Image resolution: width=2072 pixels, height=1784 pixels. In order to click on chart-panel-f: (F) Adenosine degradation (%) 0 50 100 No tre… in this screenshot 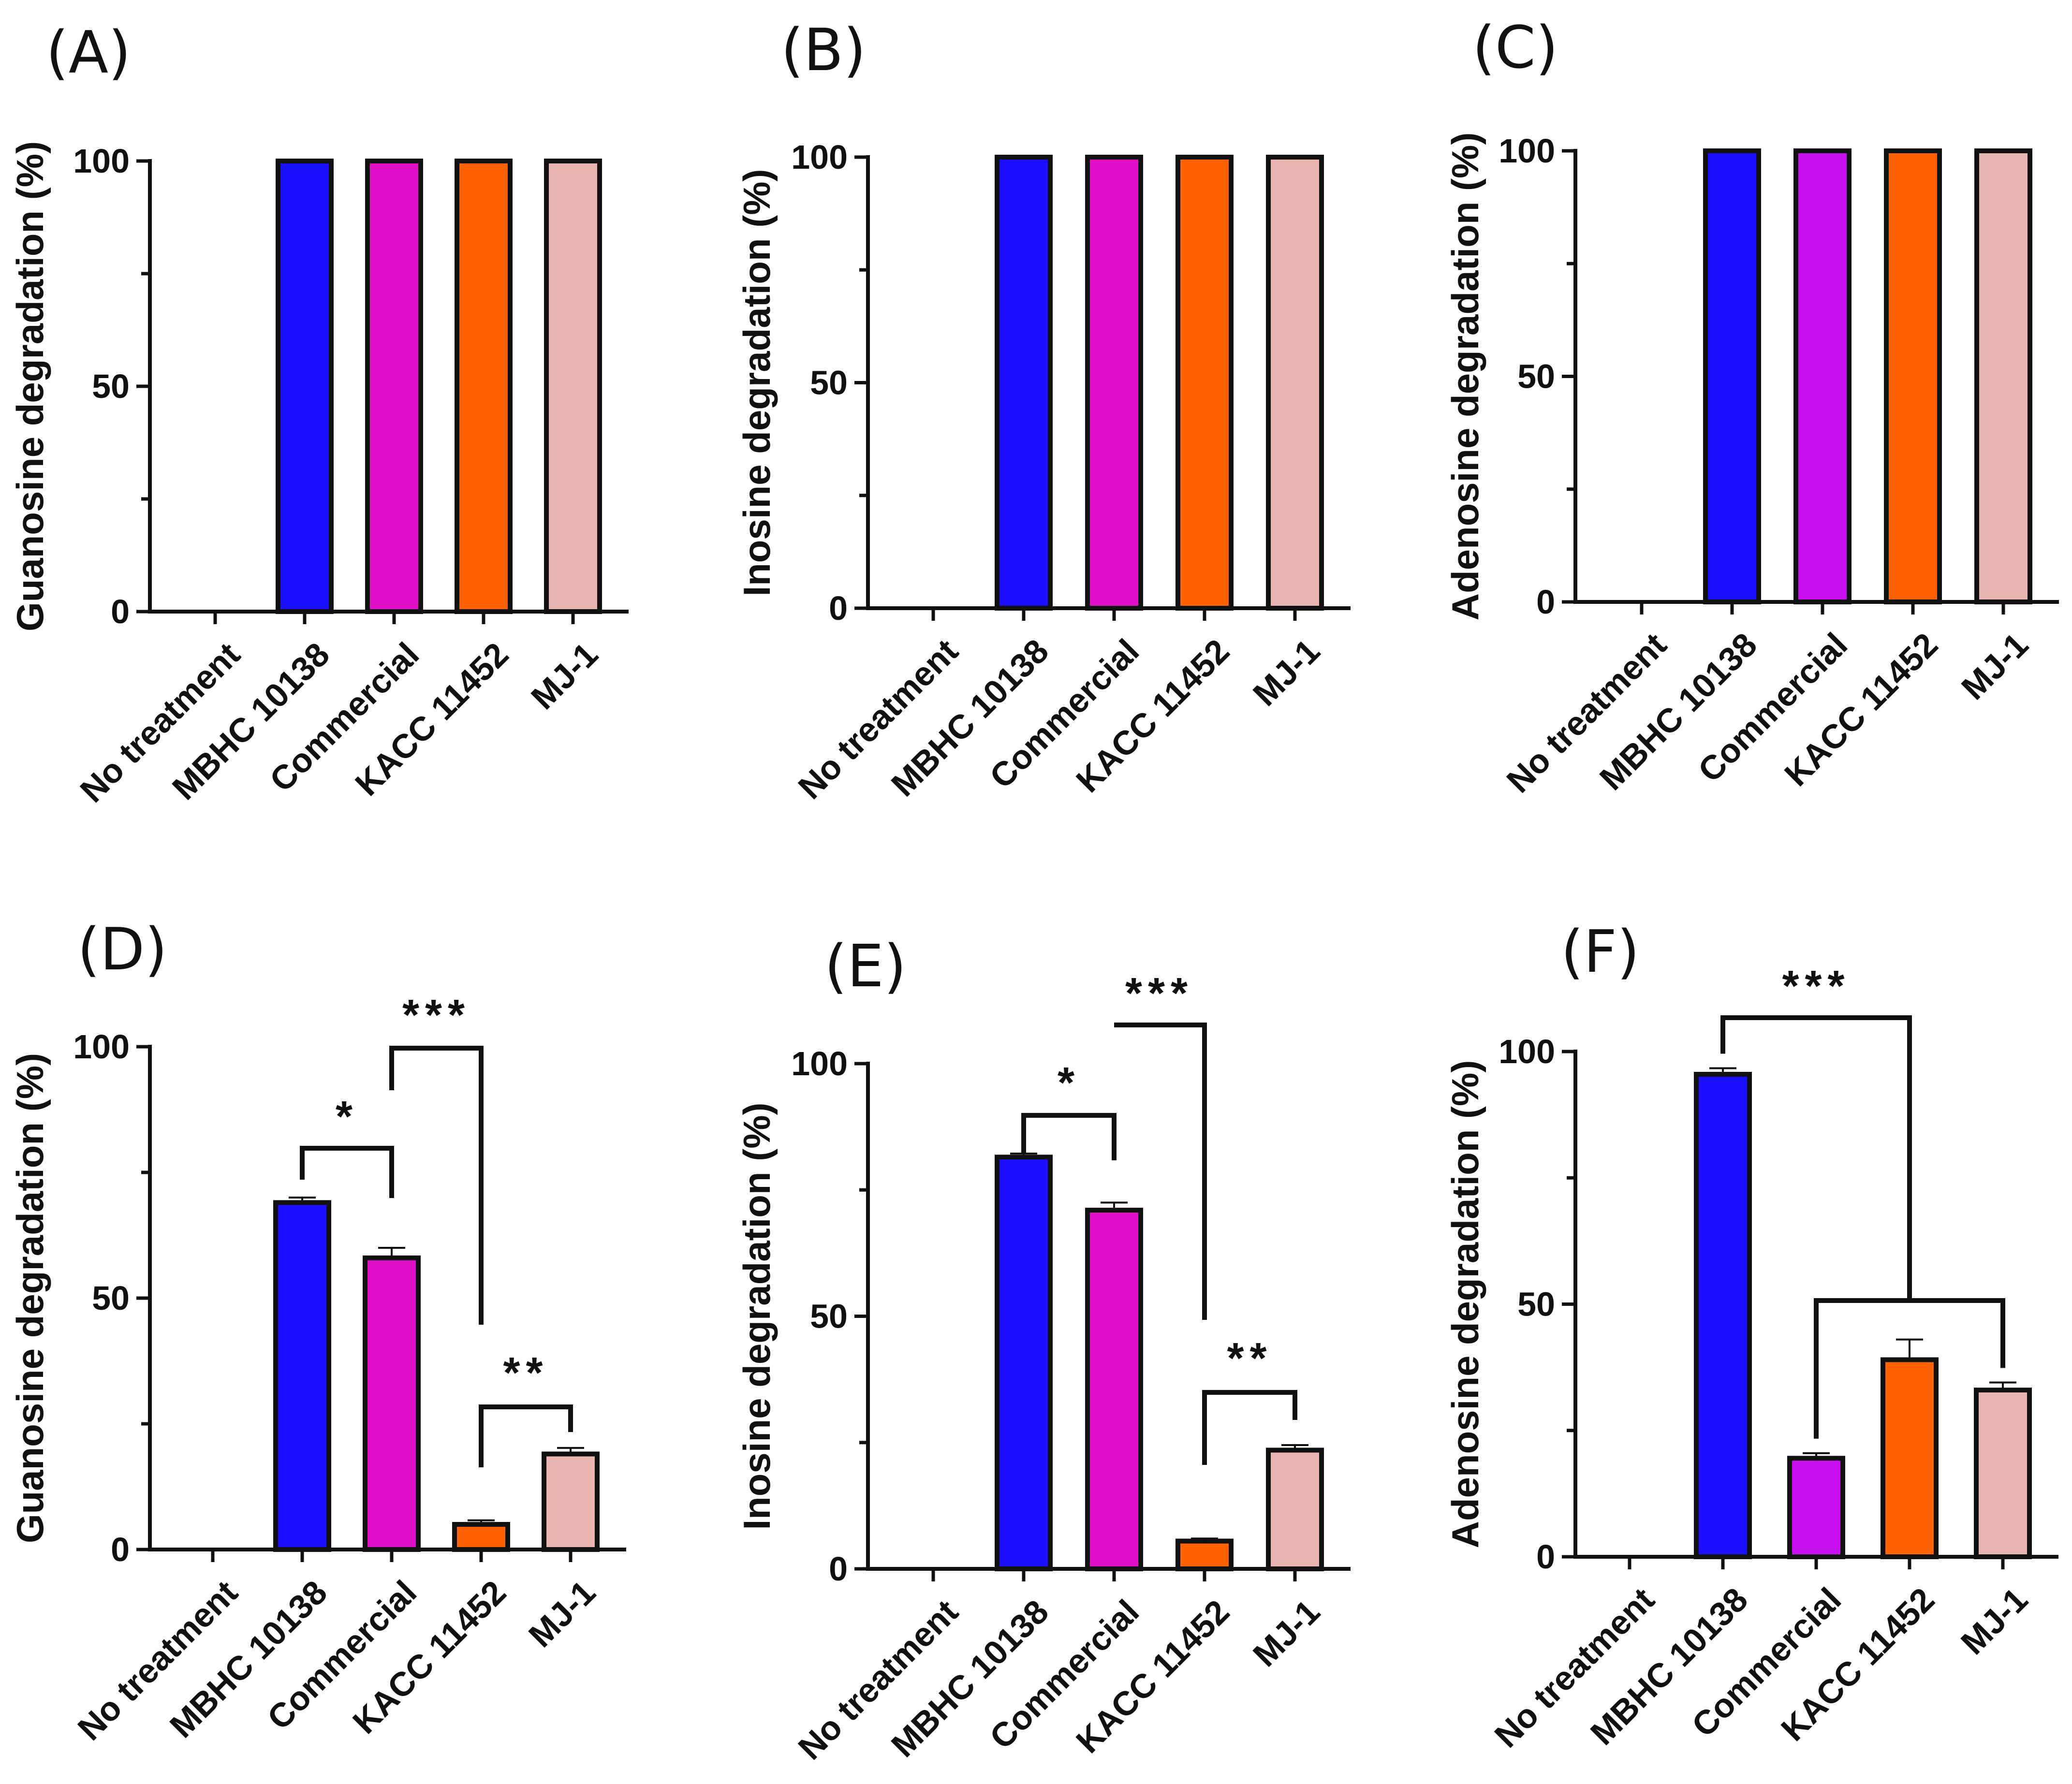, I will do `click(1751, 1337)`.